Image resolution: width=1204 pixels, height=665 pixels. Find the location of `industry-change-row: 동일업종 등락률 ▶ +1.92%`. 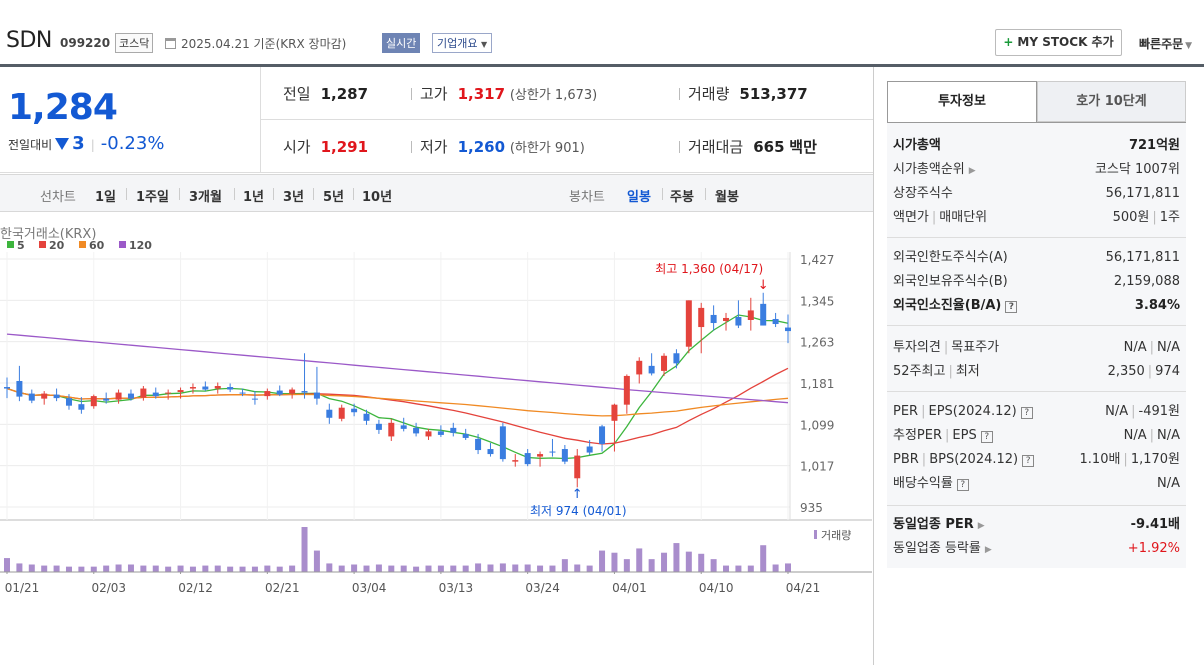

industry-change-row: 동일업종 등락률 ▶ +1.92% is located at coordinates (1036, 548).